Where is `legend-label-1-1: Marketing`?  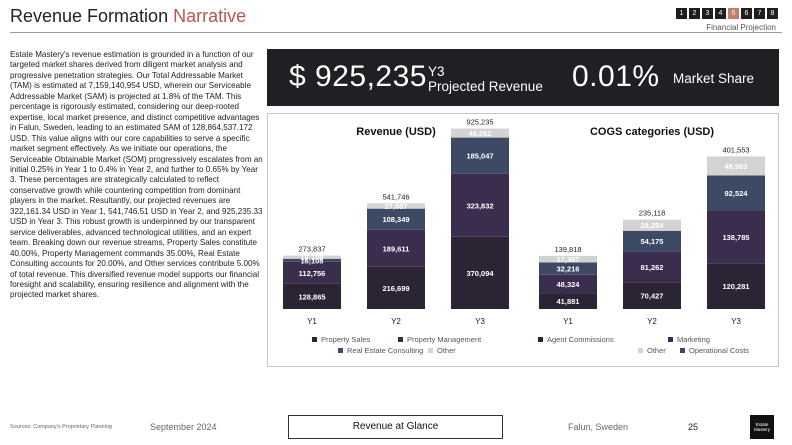
legend-label-1-1: Marketing is located at coordinates (693, 339).